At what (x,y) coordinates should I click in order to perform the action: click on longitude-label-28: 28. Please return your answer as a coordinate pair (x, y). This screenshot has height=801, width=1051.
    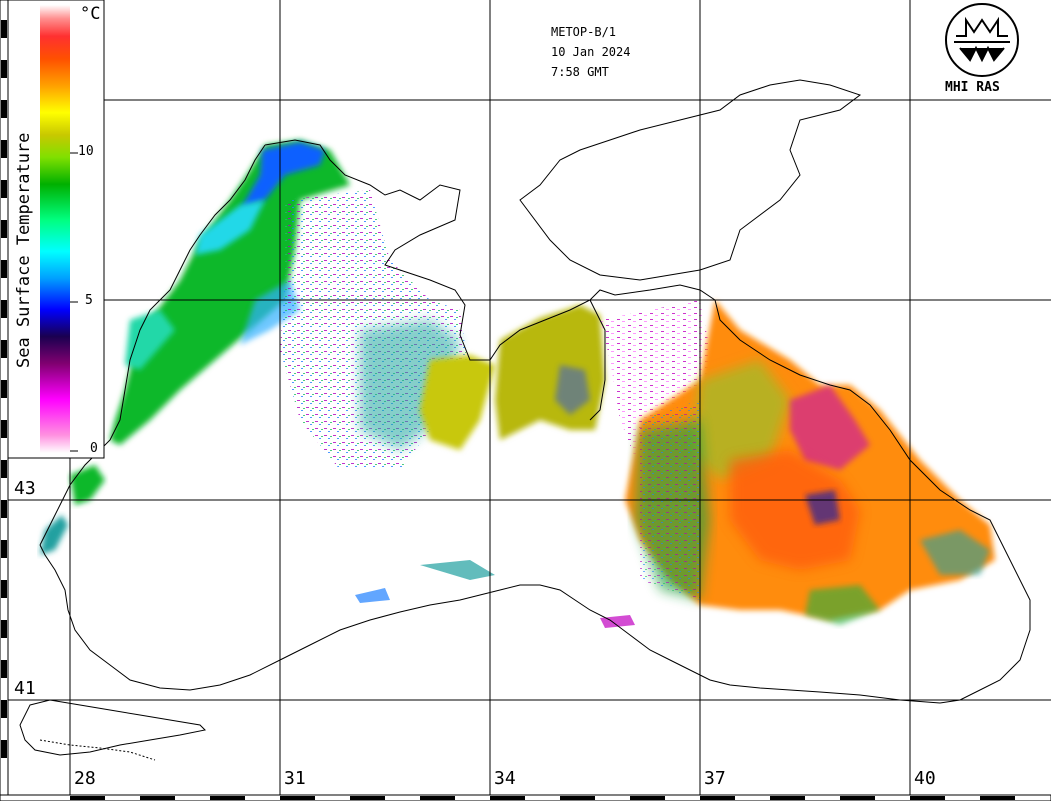
    Looking at the image, I should click on (85, 778).